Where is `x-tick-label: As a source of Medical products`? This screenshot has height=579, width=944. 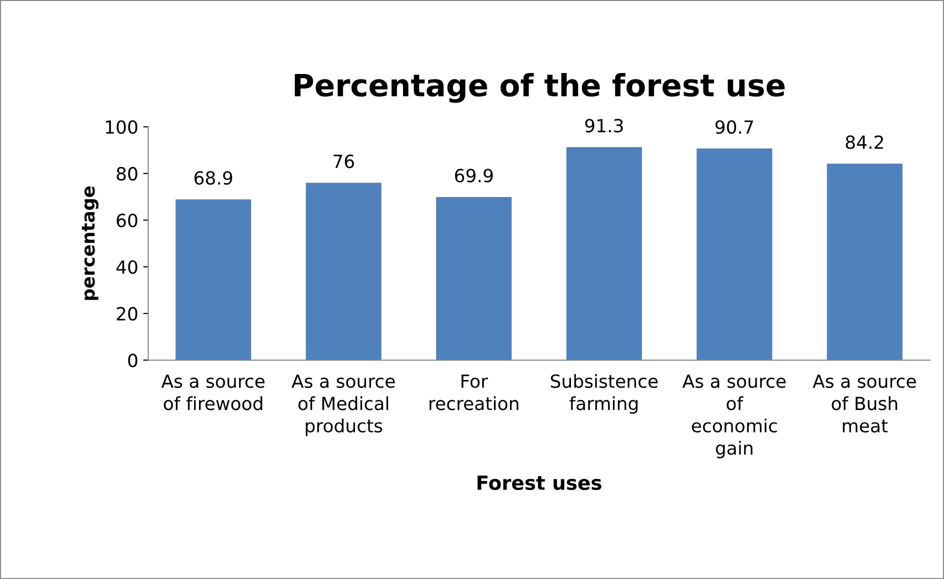 x-tick-label: As a source of Medical products is located at coordinates (343, 405).